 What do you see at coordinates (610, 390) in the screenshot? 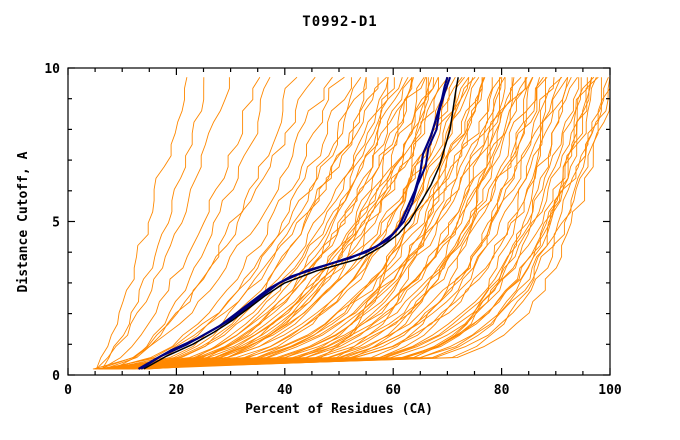
I see `x-tick-label: 100` at bounding box center [610, 390].